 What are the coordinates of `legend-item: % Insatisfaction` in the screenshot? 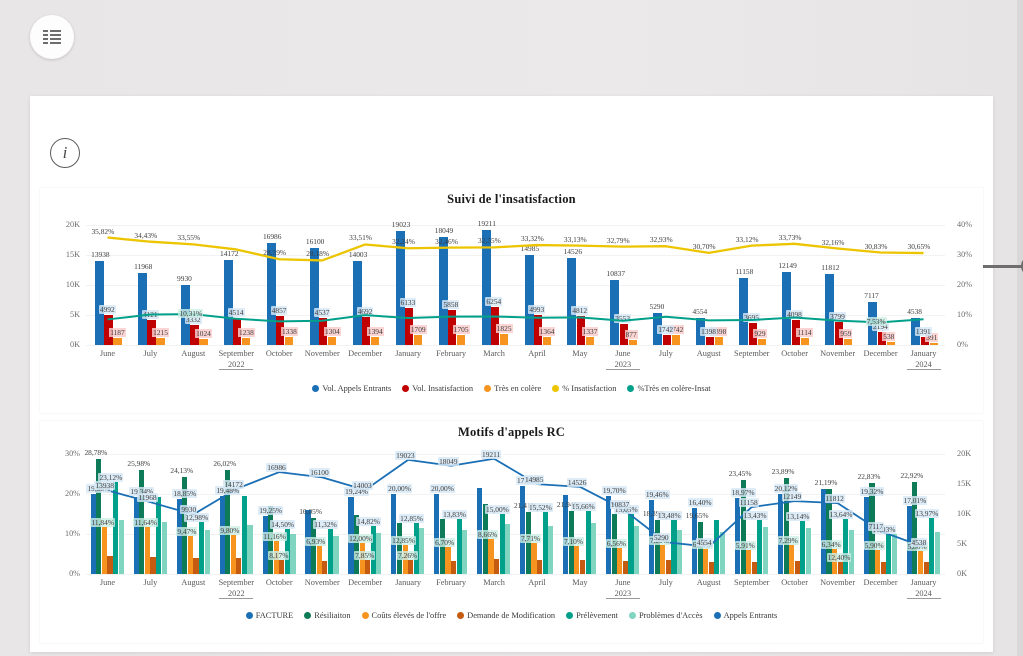 It's located at (584, 388).